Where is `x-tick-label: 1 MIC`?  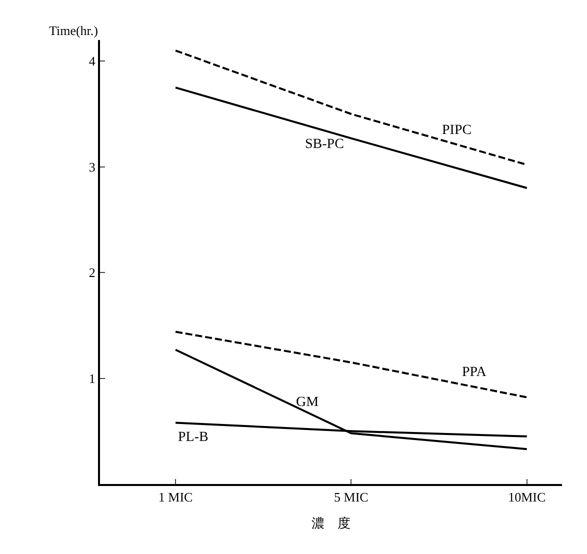 x-tick-label: 1 MIC is located at coordinates (175, 497).